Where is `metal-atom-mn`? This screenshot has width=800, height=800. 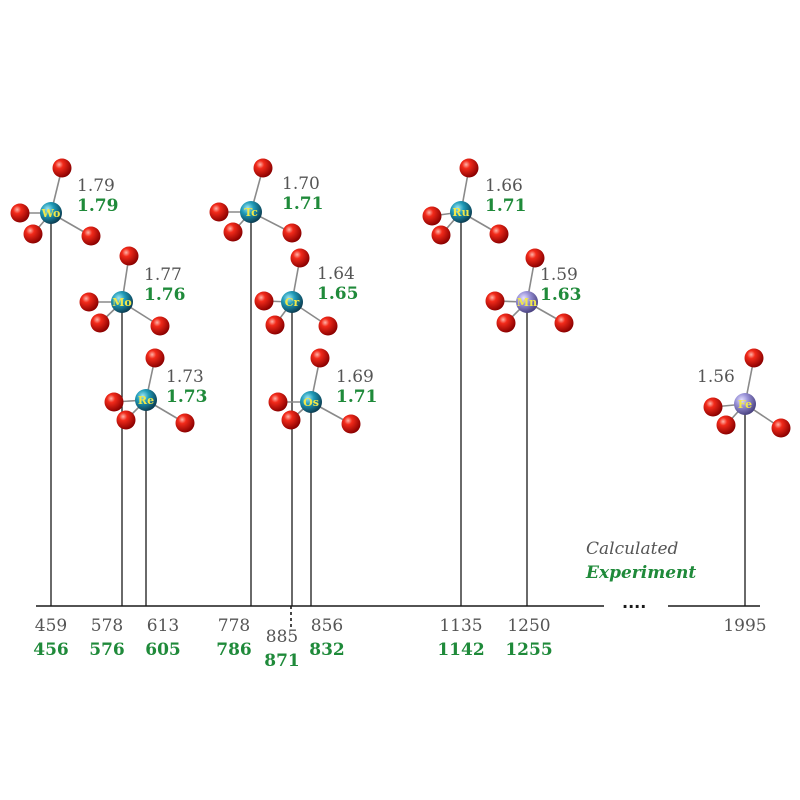
metal-atom-mn is located at coordinates (527, 302).